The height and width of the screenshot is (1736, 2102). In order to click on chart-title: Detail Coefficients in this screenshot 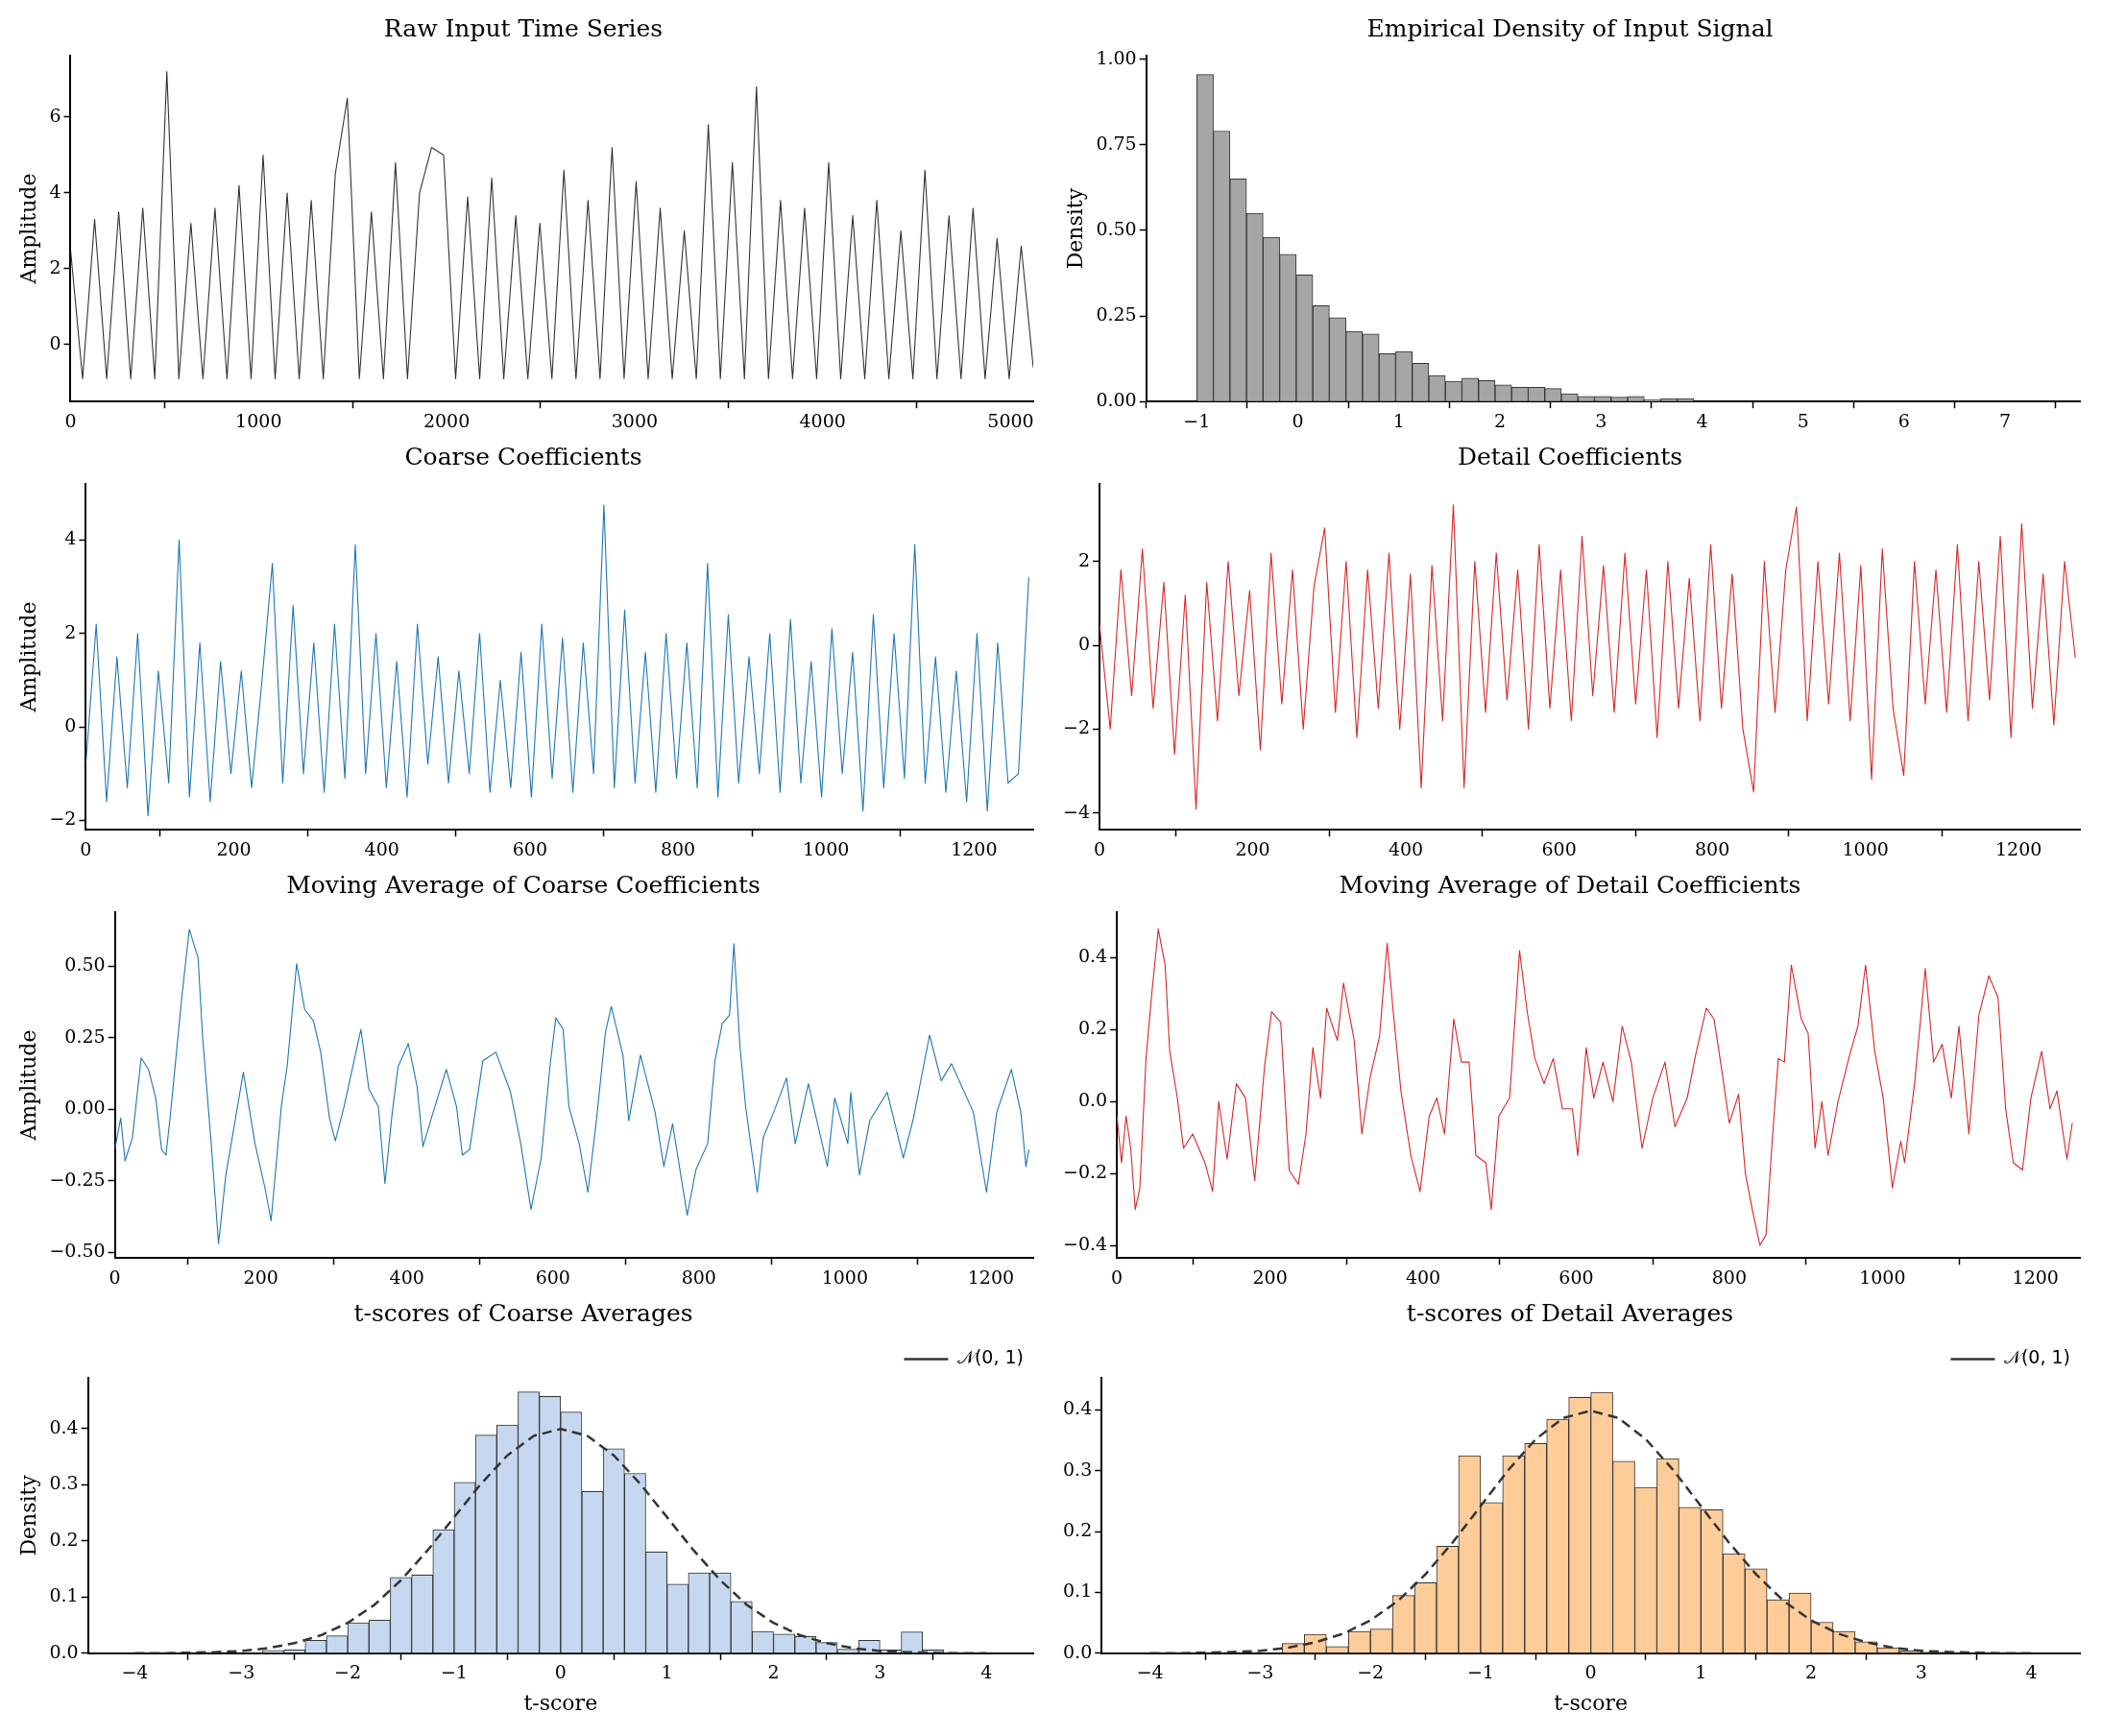, I will do `click(1570, 456)`.